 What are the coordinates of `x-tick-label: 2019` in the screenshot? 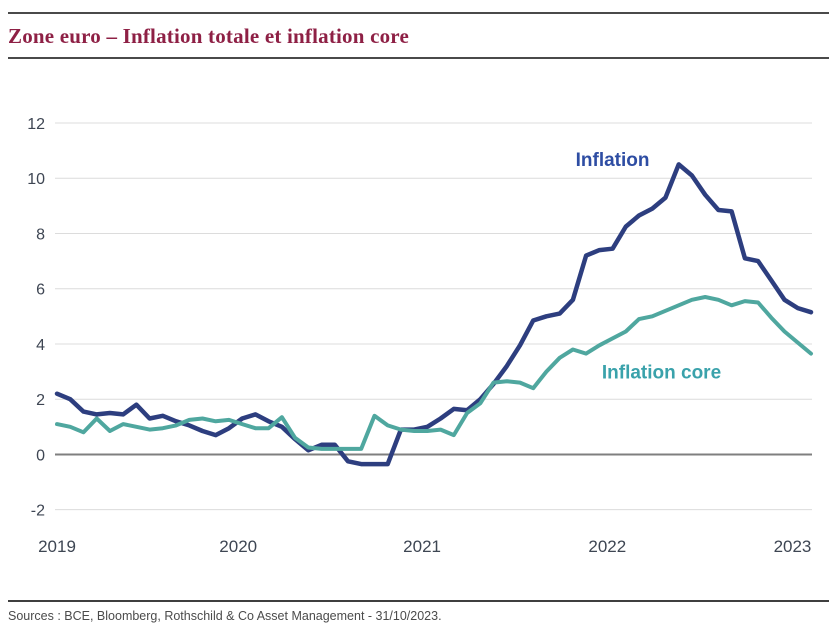 It's located at (57, 546).